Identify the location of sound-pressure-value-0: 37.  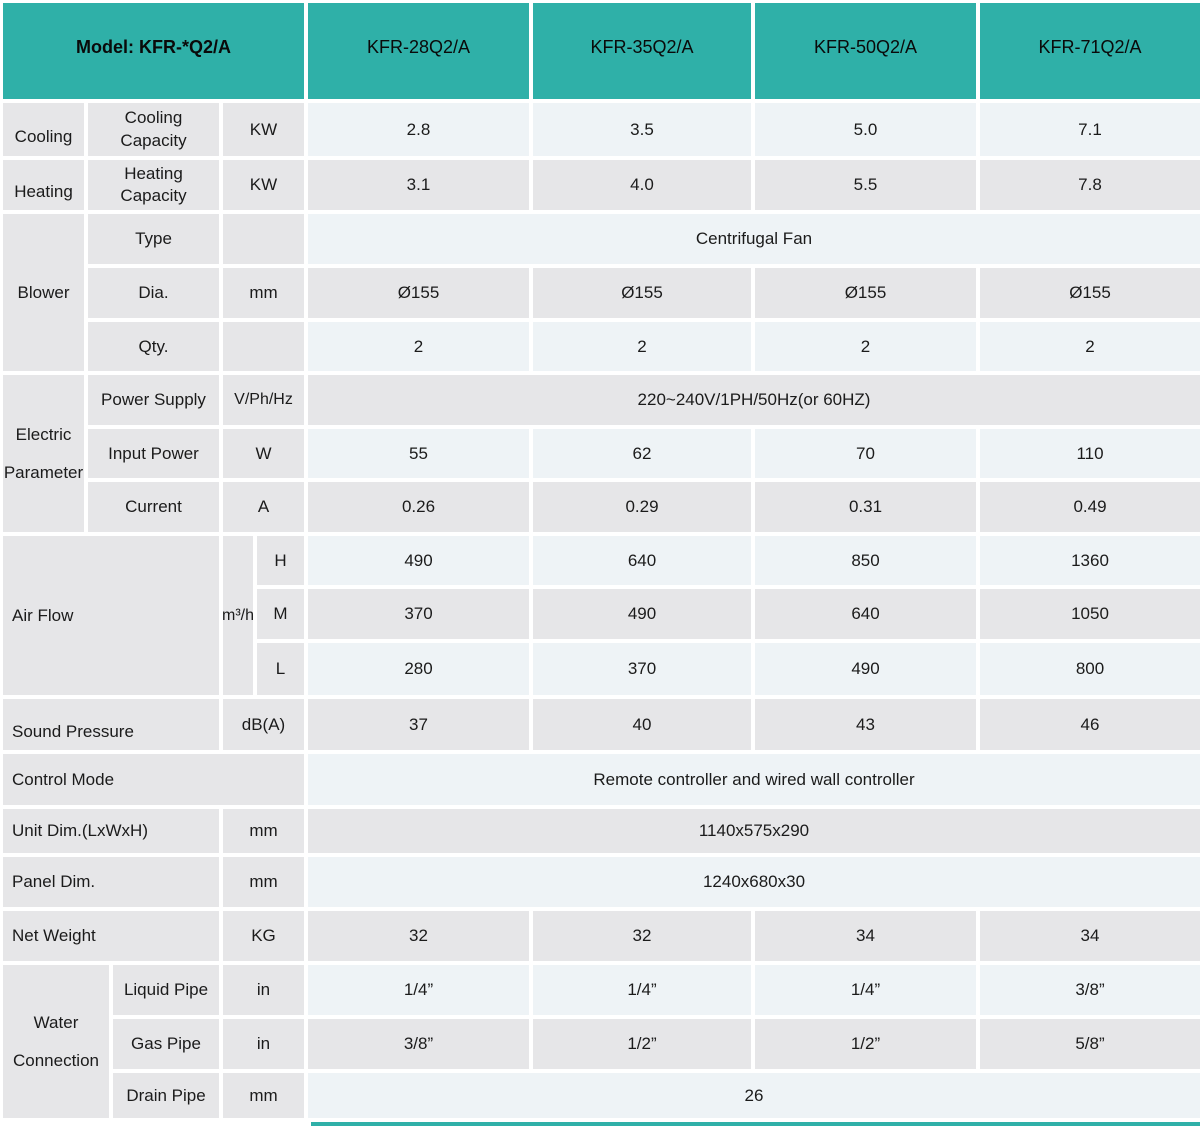
(420, 726).